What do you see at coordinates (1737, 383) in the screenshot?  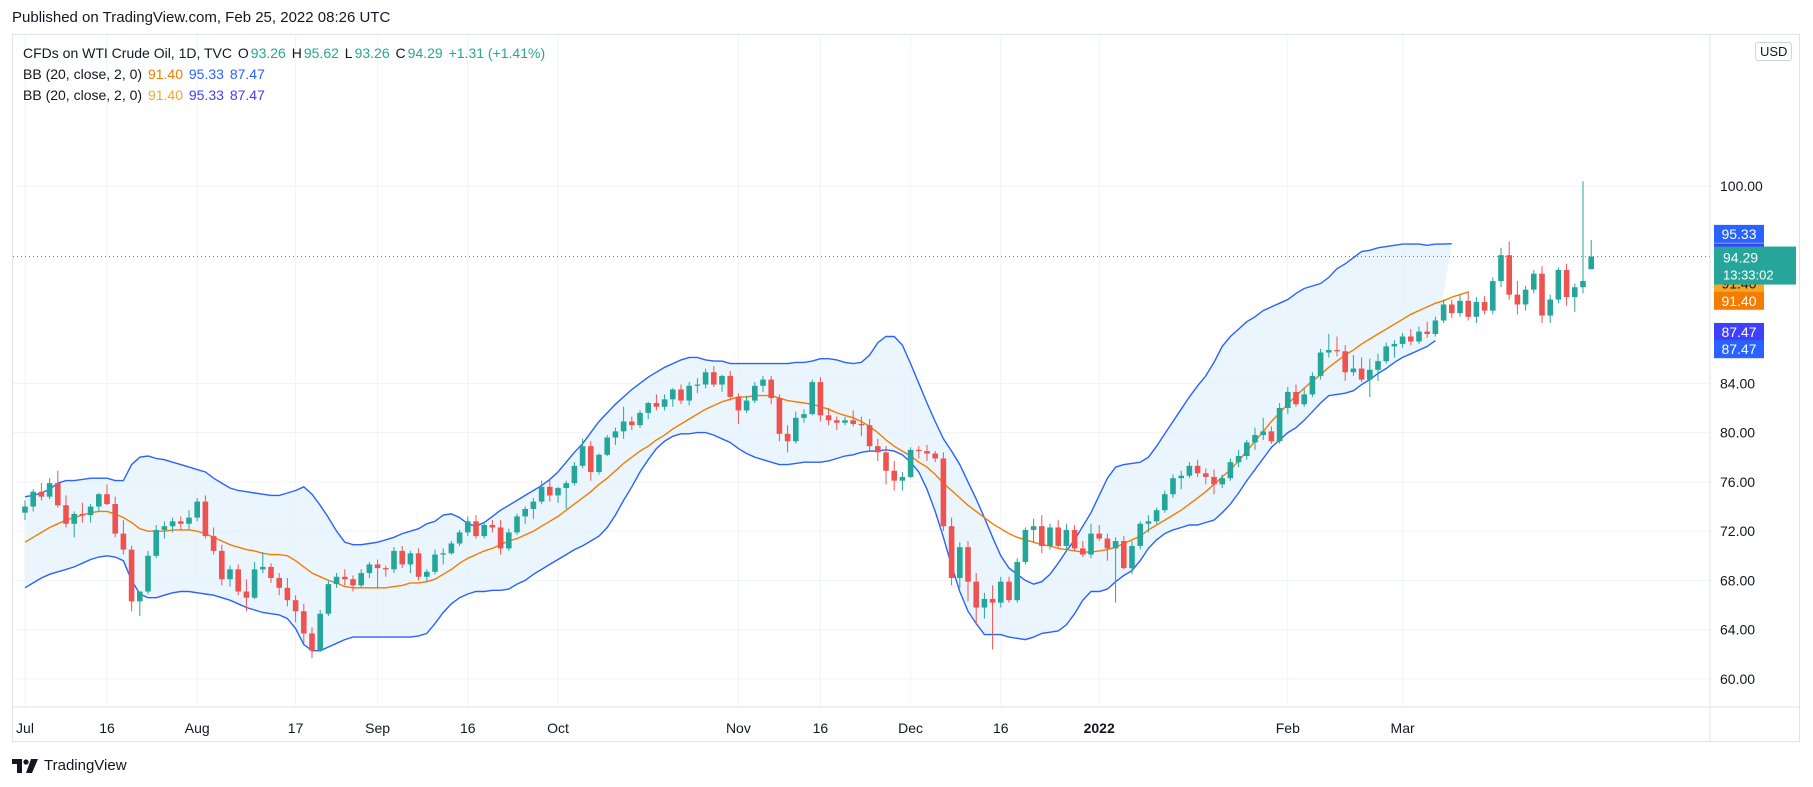 I see `y-tick-label: 84.00` at bounding box center [1737, 383].